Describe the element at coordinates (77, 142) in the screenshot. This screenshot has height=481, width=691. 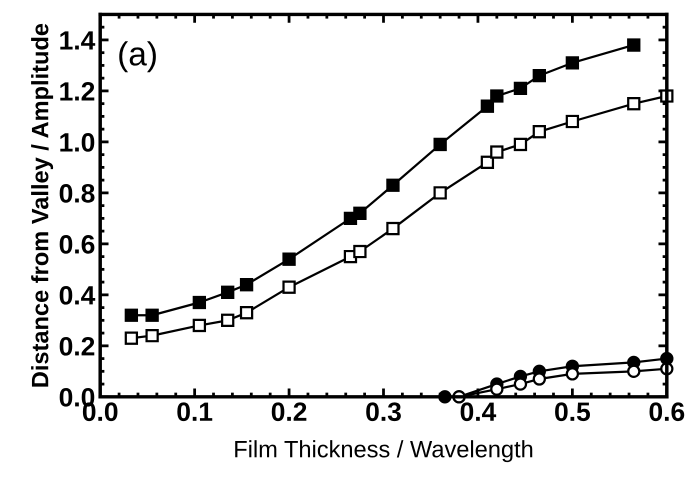
I see `y-tick-label: 1.0` at that location.